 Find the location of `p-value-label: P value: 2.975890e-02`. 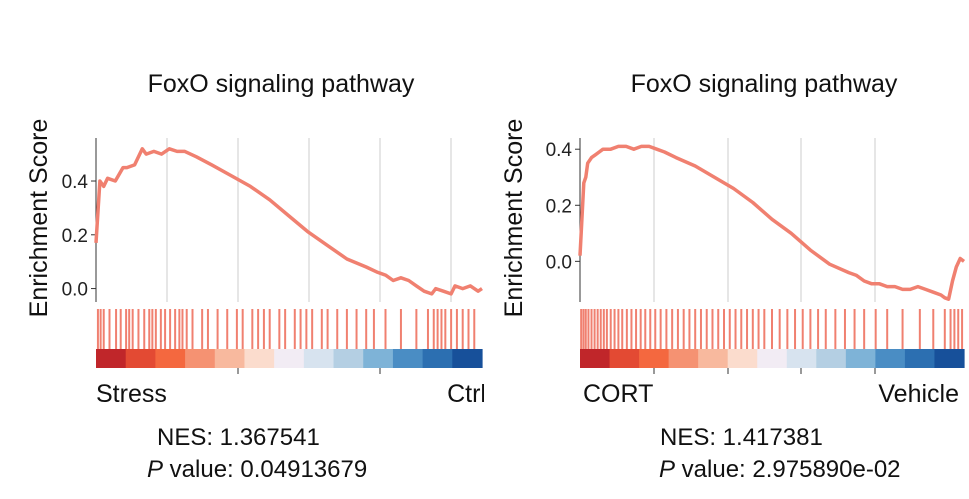

p-value-label: P value: 2.975890e-02 is located at coordinates (780, 470).